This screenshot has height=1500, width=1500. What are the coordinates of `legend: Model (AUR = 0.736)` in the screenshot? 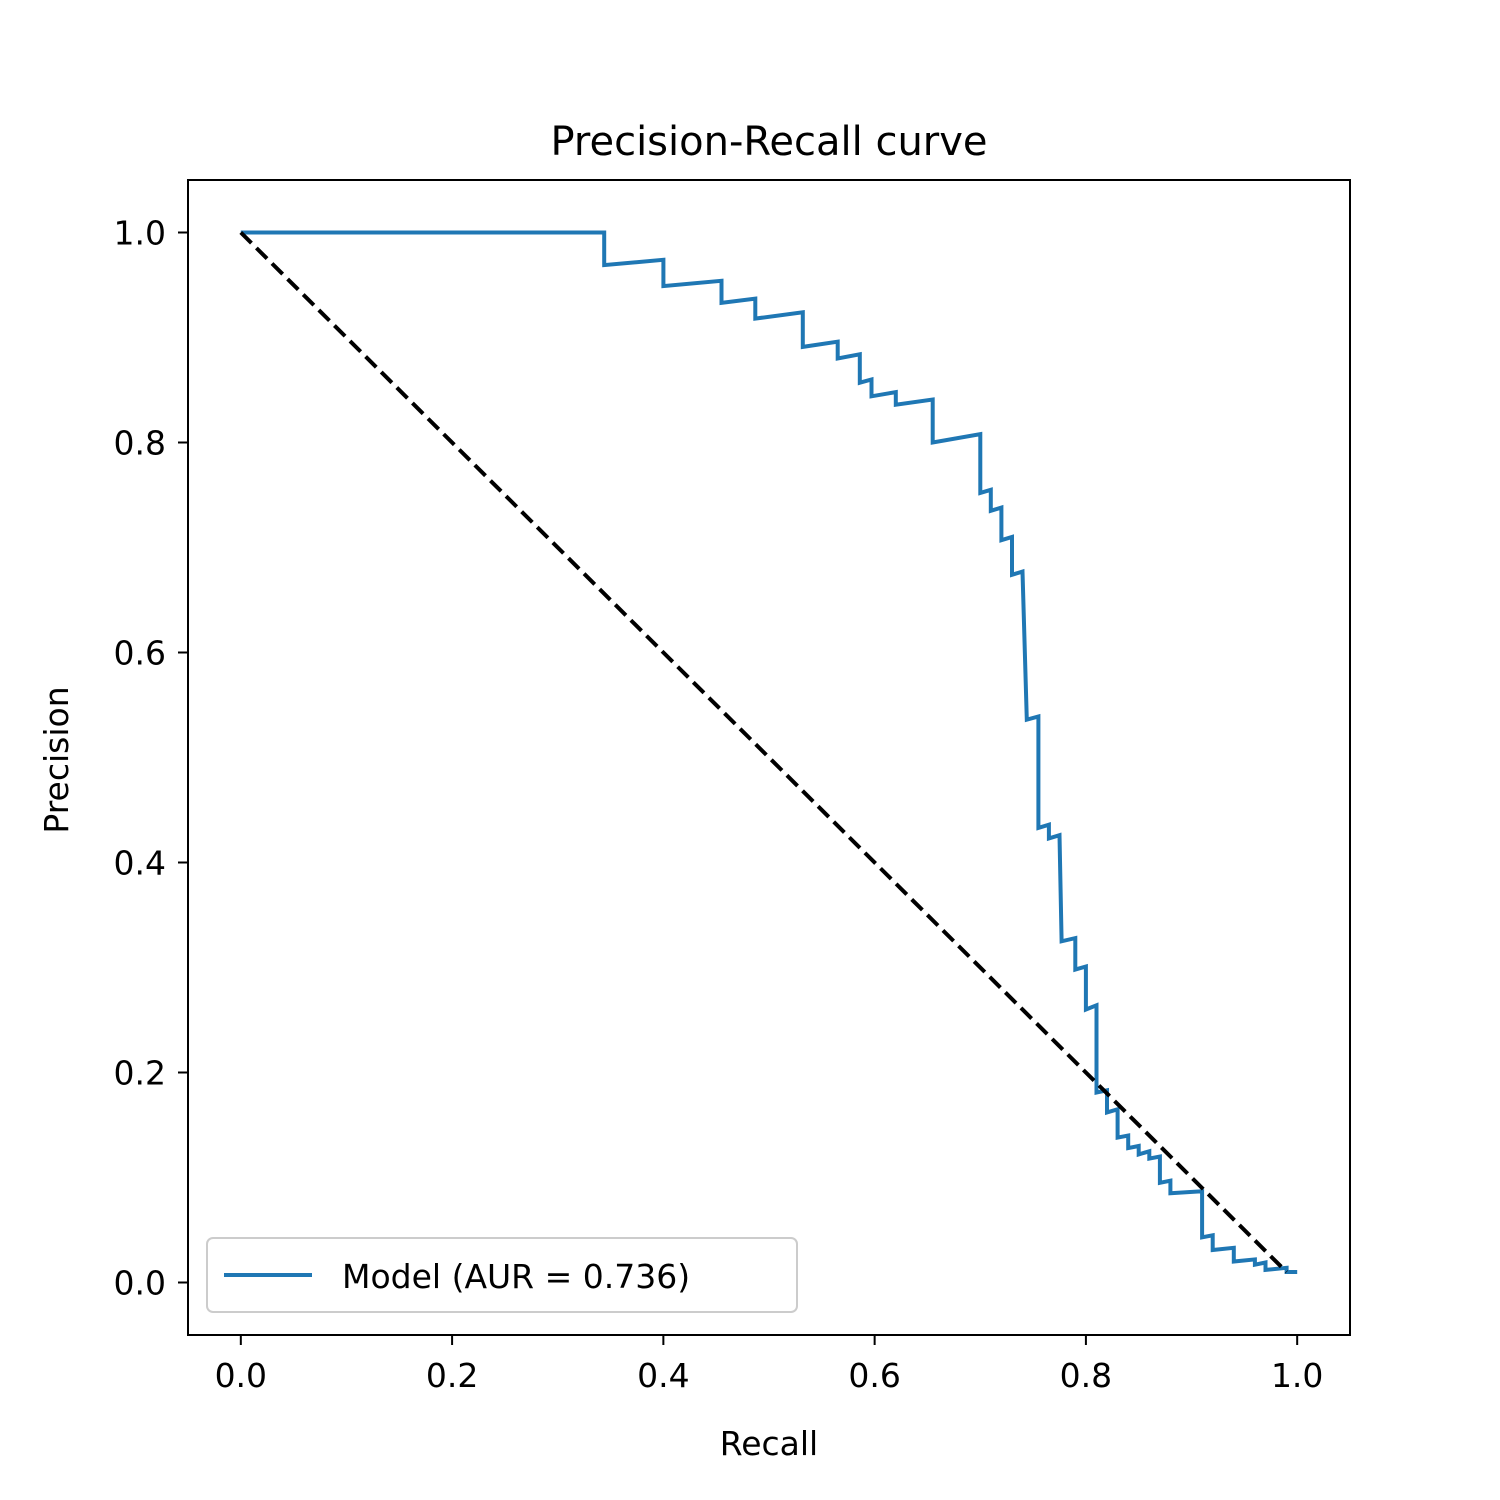 It's located at (502, 1275).